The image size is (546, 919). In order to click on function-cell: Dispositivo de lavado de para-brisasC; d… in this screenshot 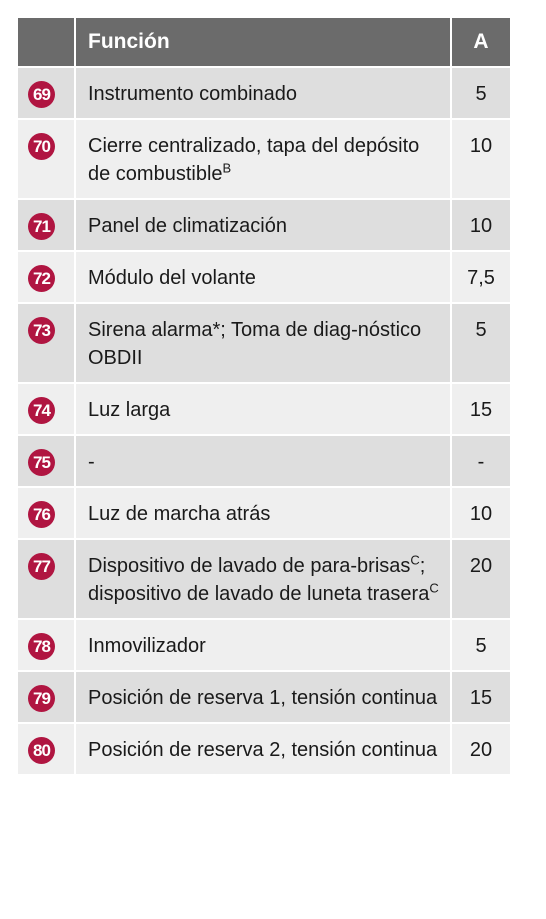, I will do `click(263, 579)`.